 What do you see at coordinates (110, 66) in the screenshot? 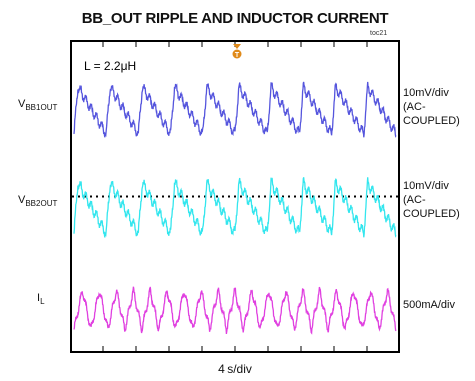
I see `inductor-annotation: L = 2.2μH` at bounding box center [110, 66].